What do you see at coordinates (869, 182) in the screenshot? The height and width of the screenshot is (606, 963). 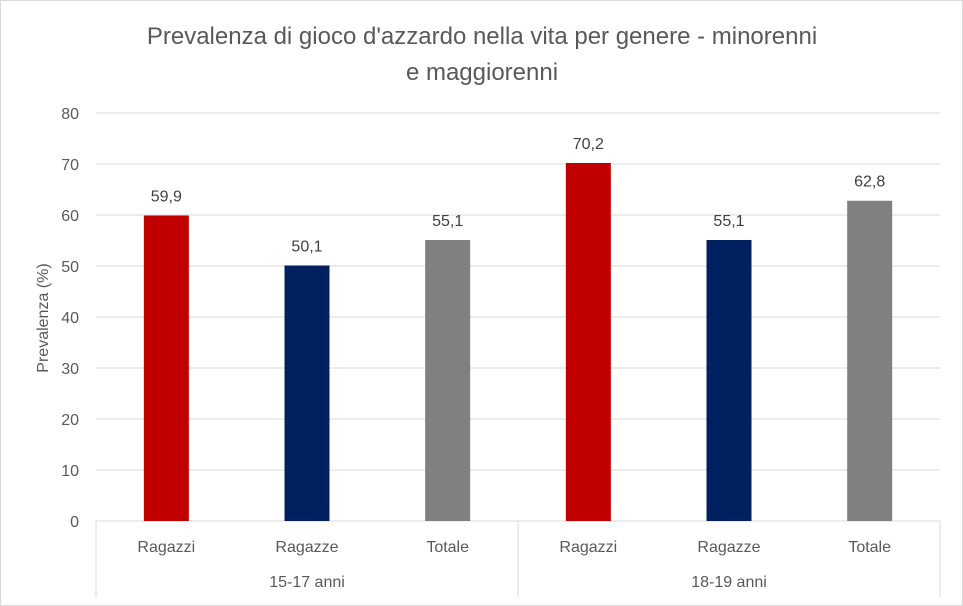 I see `data-label: 62,8` at bounding box center [869, 182].